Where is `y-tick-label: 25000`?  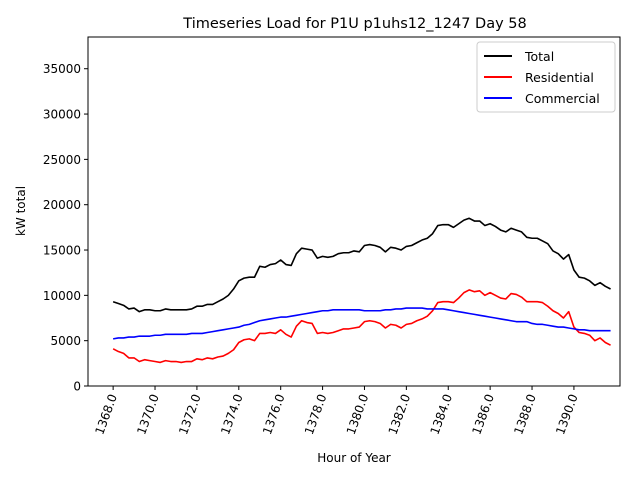 y-tick-label: 25000 is located at coordinates (62, 160).